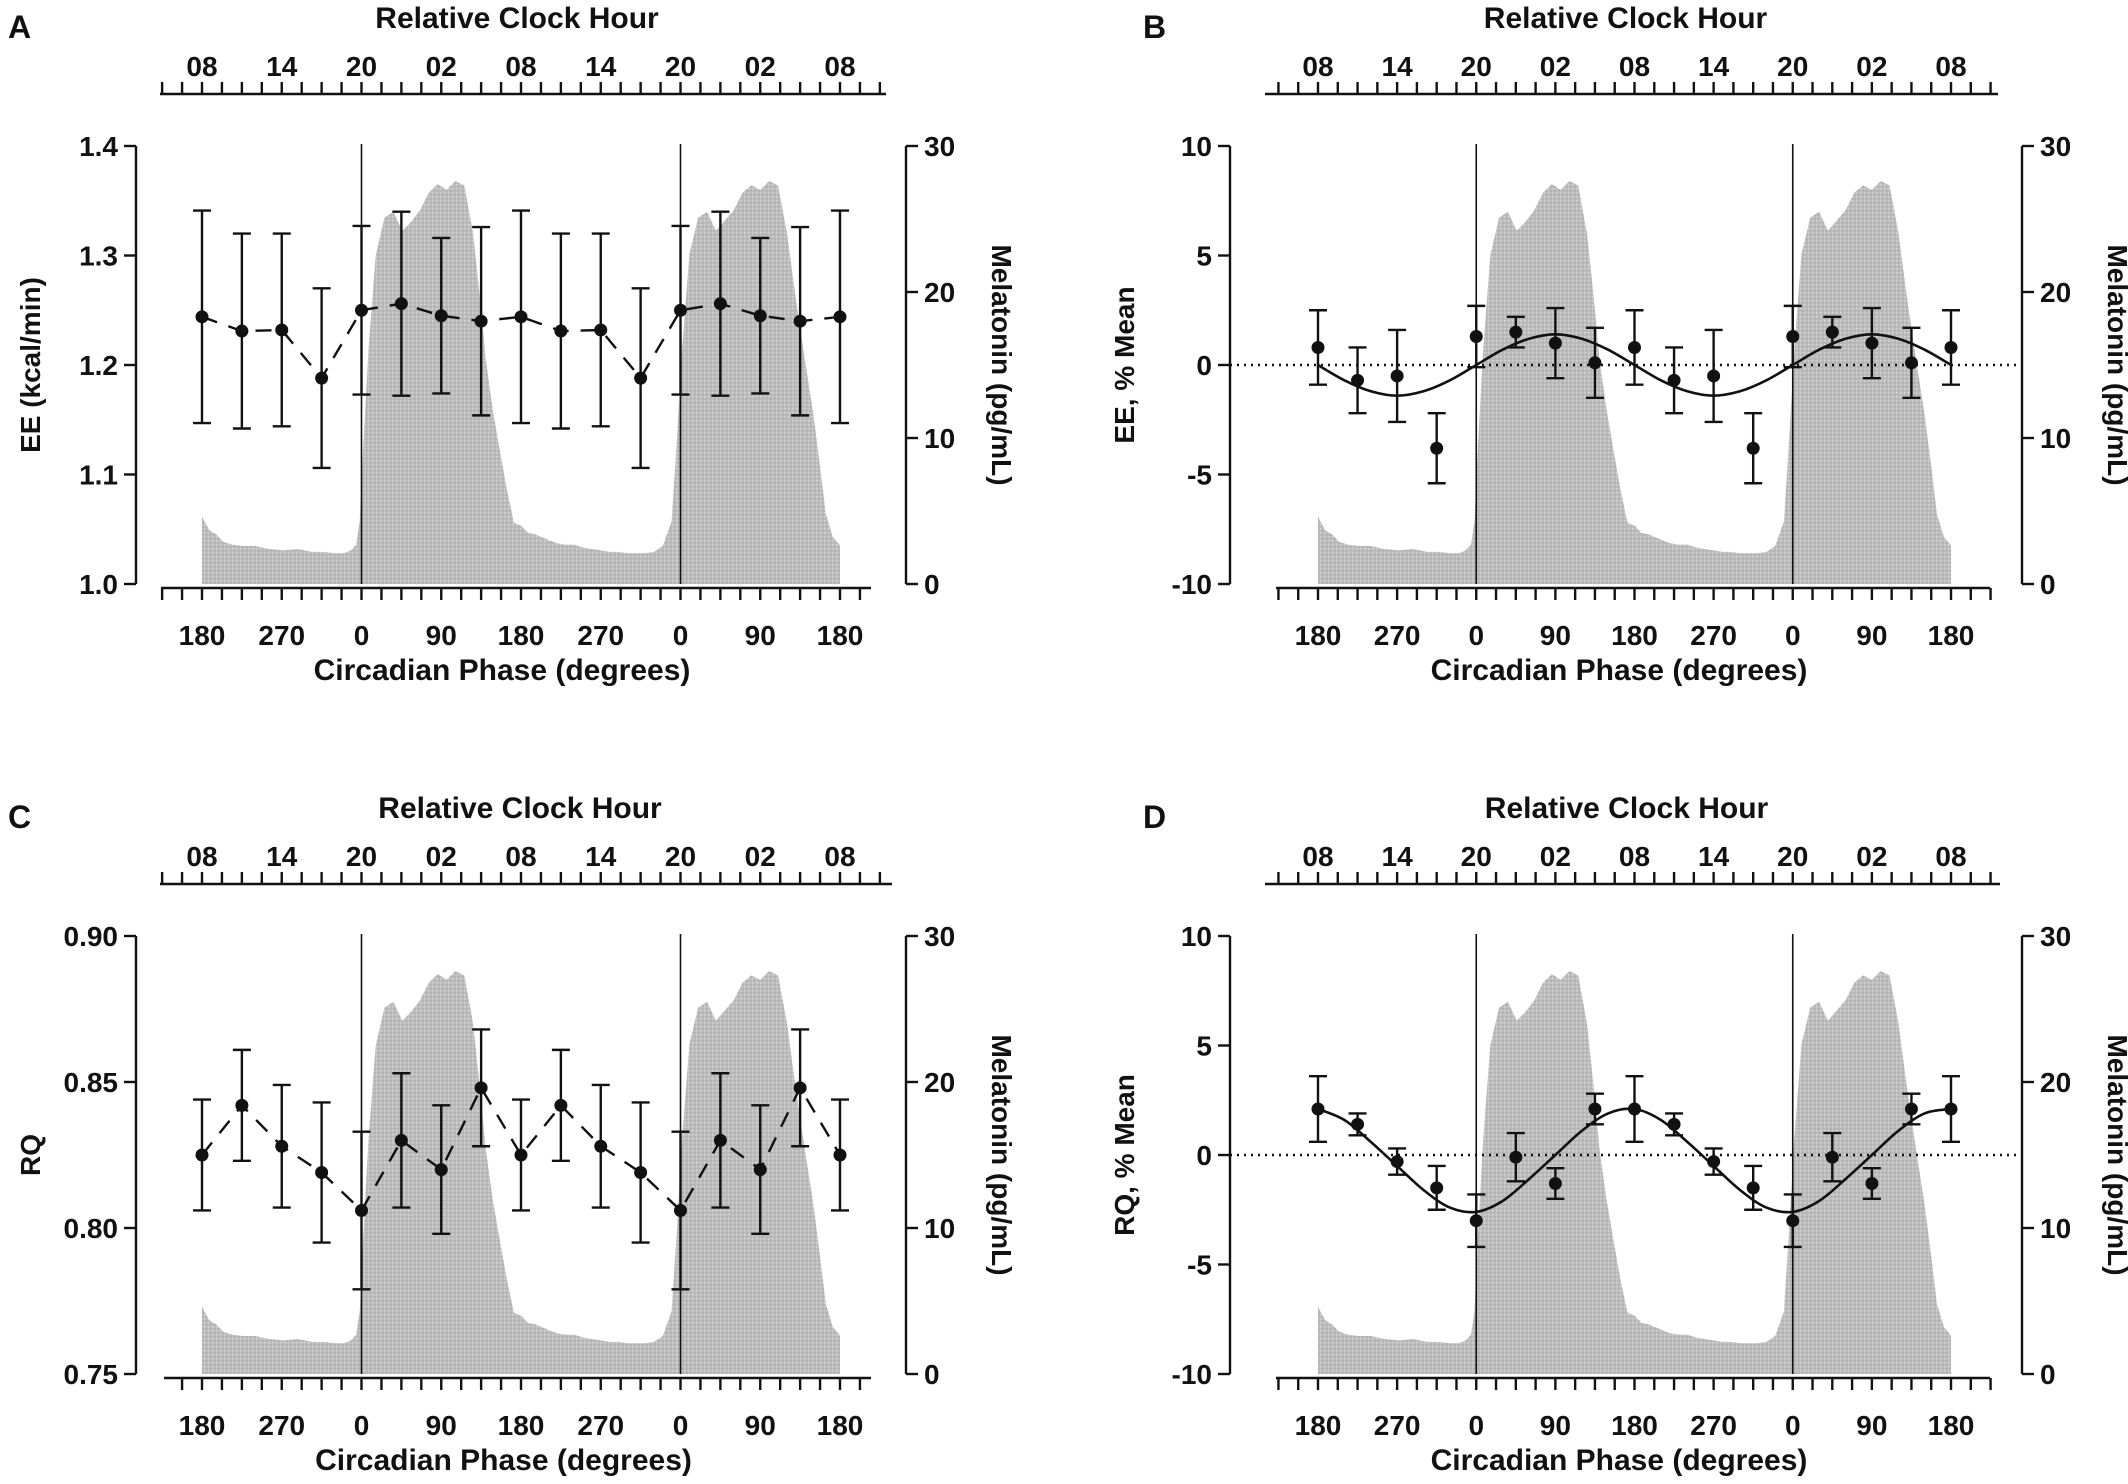  What do you see at coordinates (98, 256) in the screenshot?
I see `left-y-tick-label: 1.3` at bounding box center [98, 256].